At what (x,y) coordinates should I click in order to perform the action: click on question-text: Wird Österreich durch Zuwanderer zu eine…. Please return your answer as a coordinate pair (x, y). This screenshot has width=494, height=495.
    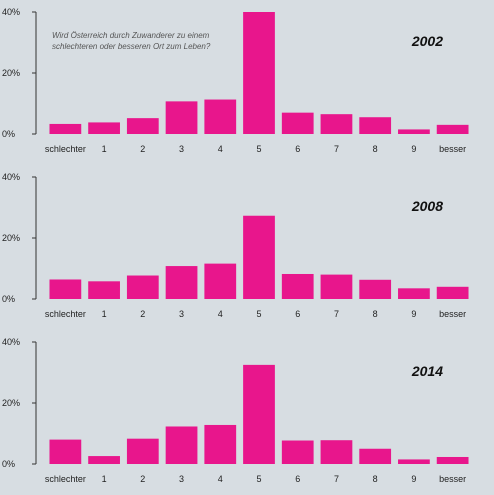
    Looking at the image, I should click on (131, 35).